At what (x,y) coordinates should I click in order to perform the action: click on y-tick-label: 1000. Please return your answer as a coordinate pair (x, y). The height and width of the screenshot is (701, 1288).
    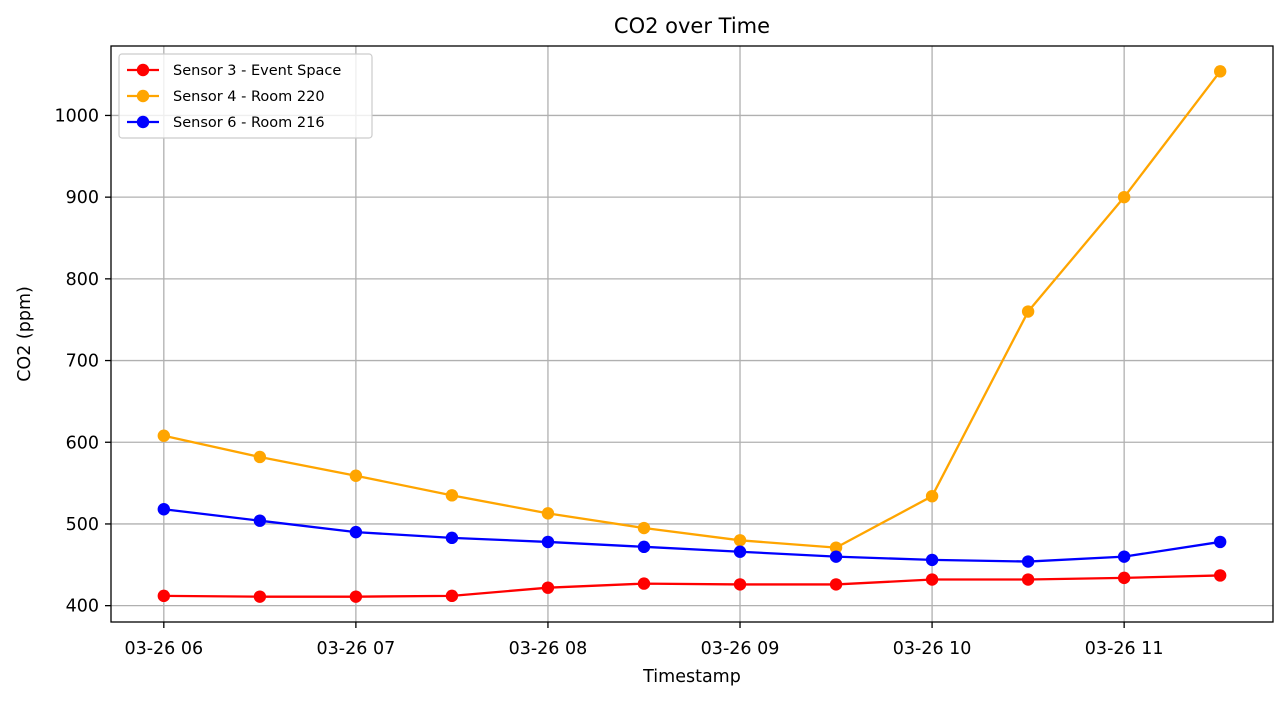
    Looking at the image, I should click on (76, 116).